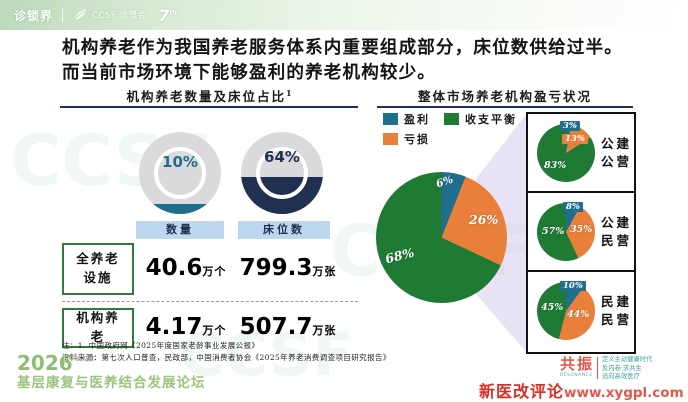 The height and width of the screenshot is (402, 688). I want to click on watermark-name: 新医改评论, so click(522, 391).